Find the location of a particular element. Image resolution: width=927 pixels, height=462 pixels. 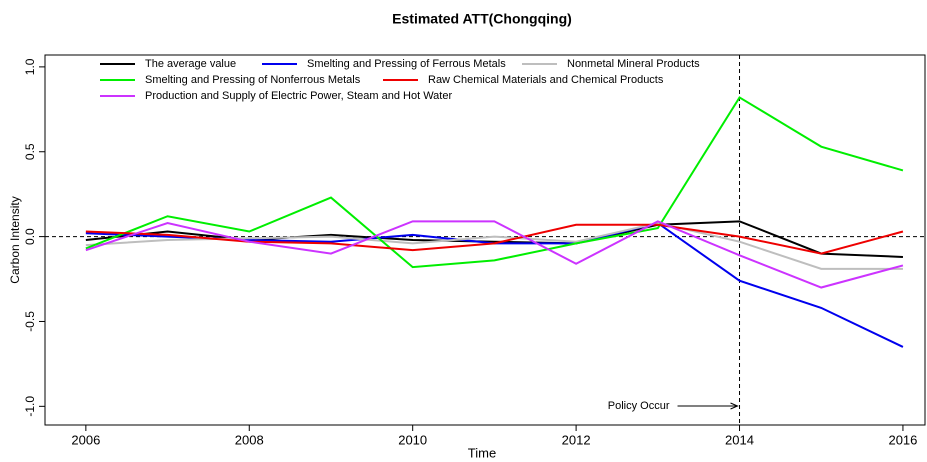

x-axis-label: Time is located at coordinates (482, 452).